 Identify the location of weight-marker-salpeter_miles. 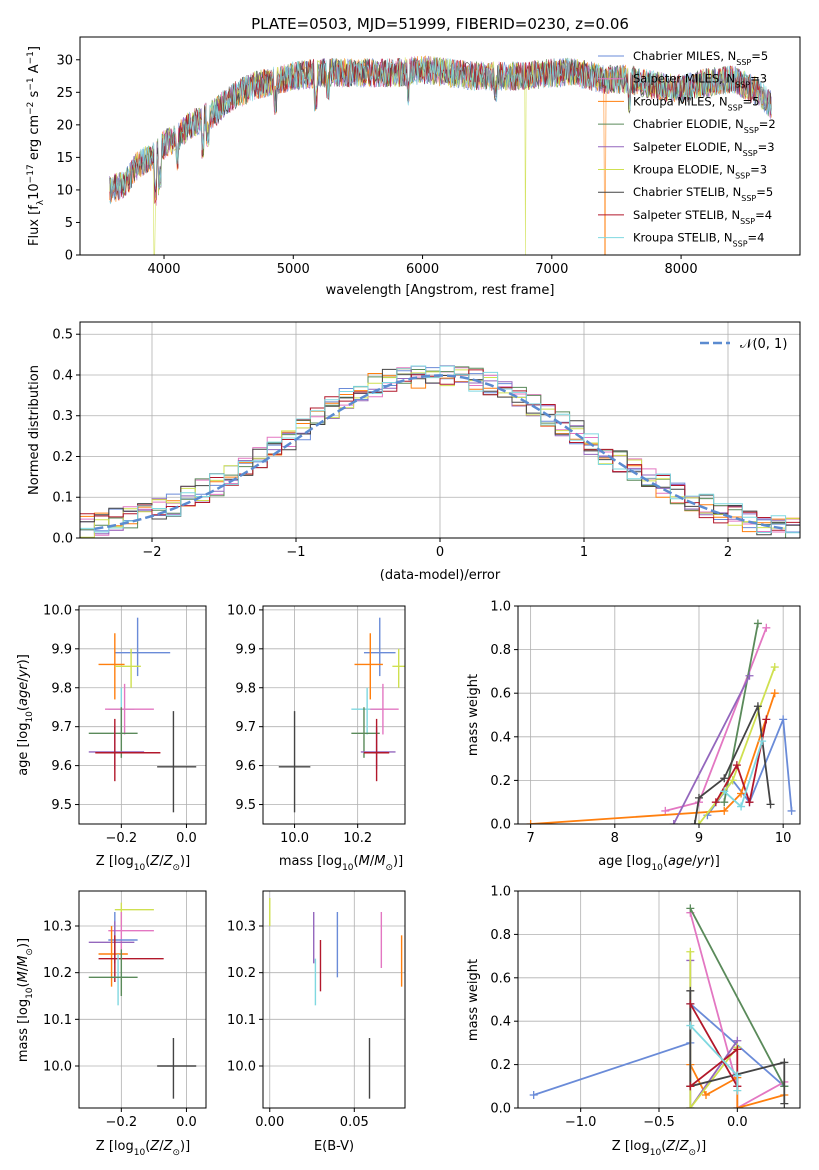
(766, 627).